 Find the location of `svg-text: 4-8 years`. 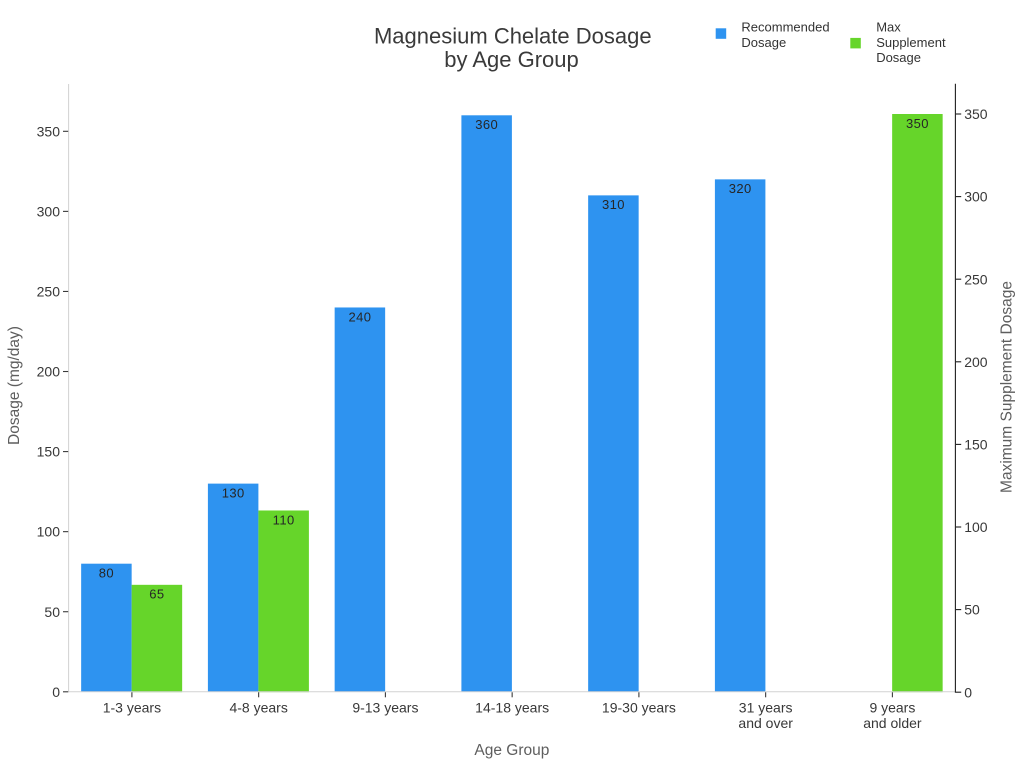

svg-text: 4-8 years is located at coordinates (258, 708).